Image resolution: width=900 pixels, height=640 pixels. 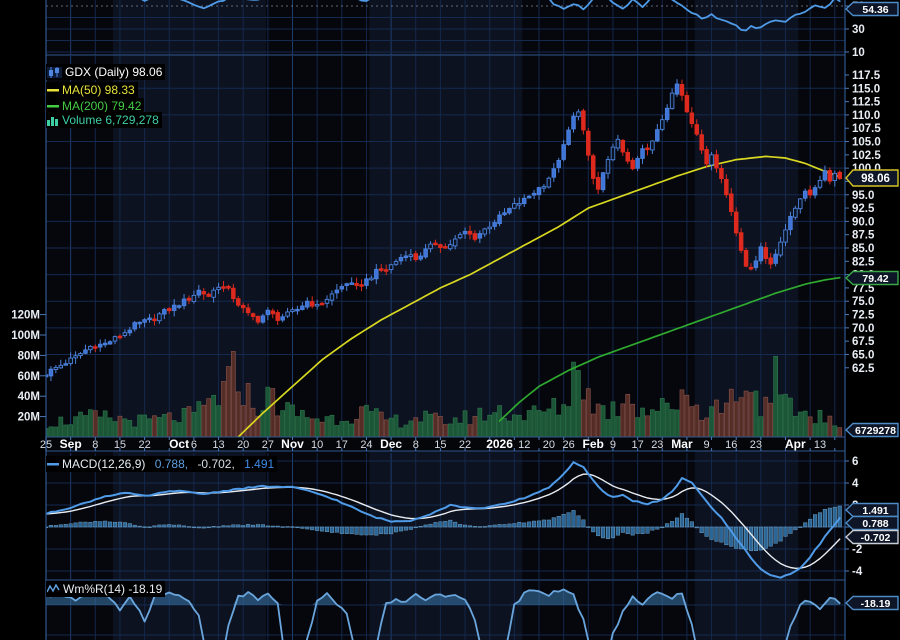 I want to click on ma200-label: MA(200) 79.42, so click(x=102, y=106).